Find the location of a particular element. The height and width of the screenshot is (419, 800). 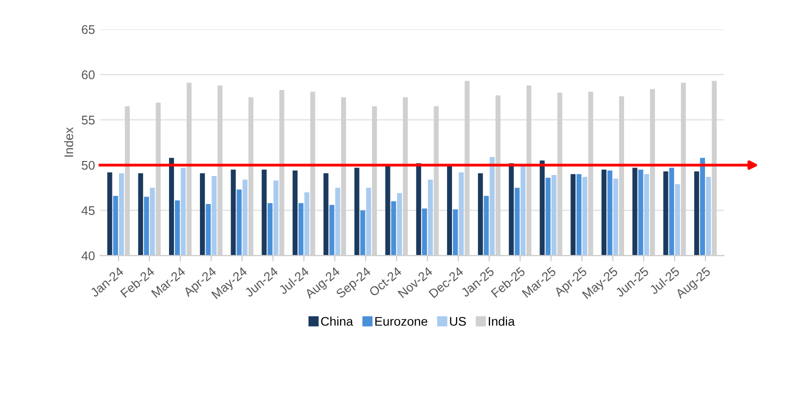

y-tick-label: 60 is located at coordinates (88, 75).